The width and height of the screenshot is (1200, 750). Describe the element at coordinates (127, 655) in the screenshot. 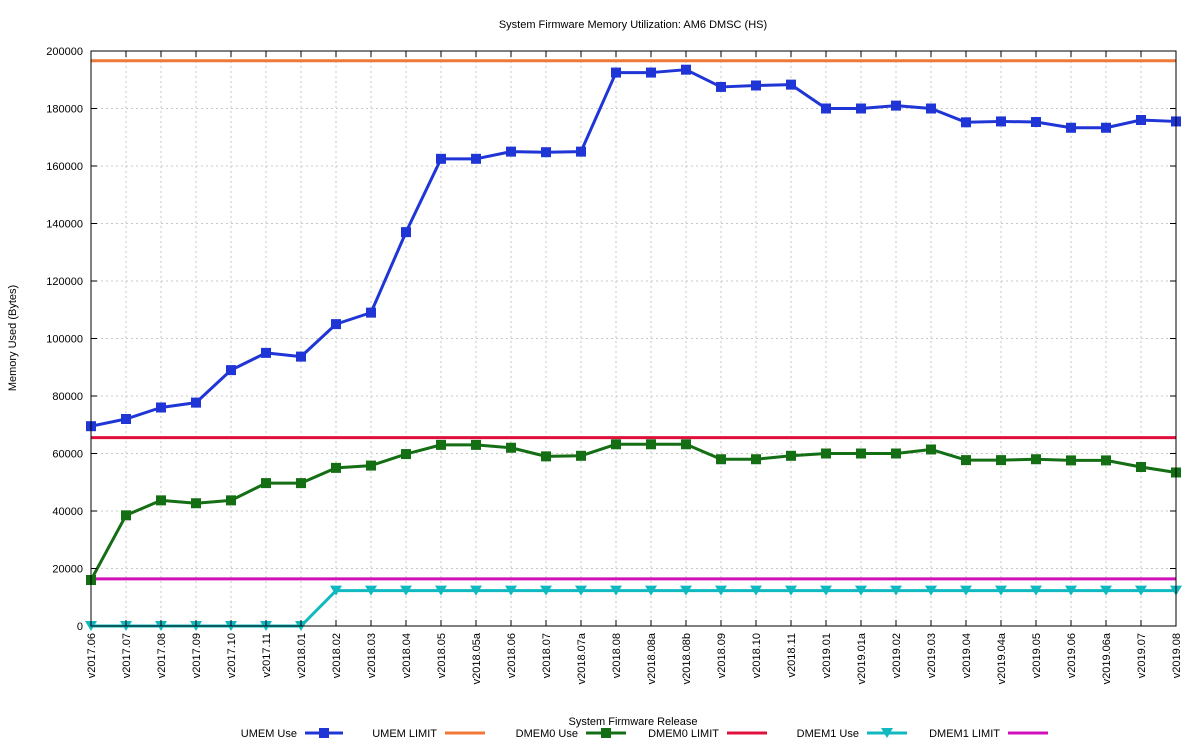

I see `x-tick-label: v2017.07` at that location.